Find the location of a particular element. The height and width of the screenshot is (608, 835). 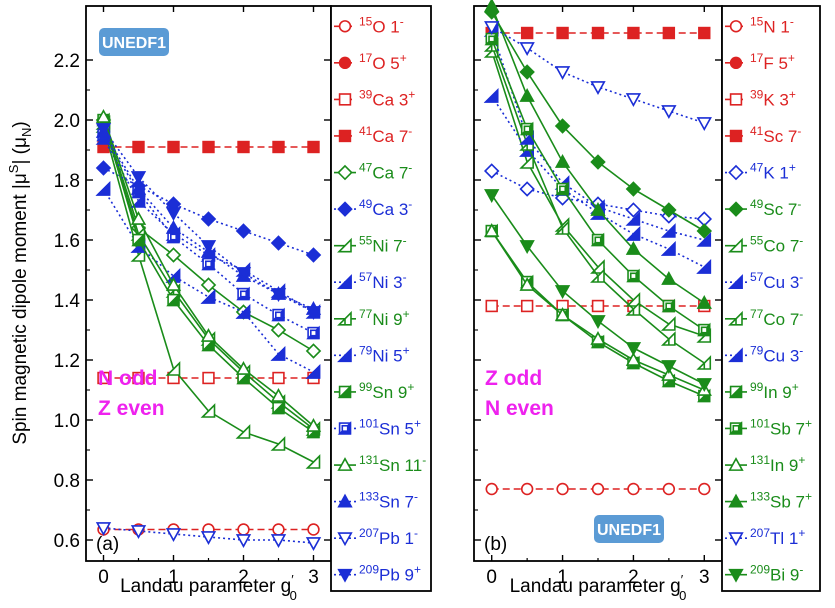

badge-text: UNEDF1 is located at coordinates (629, 530).